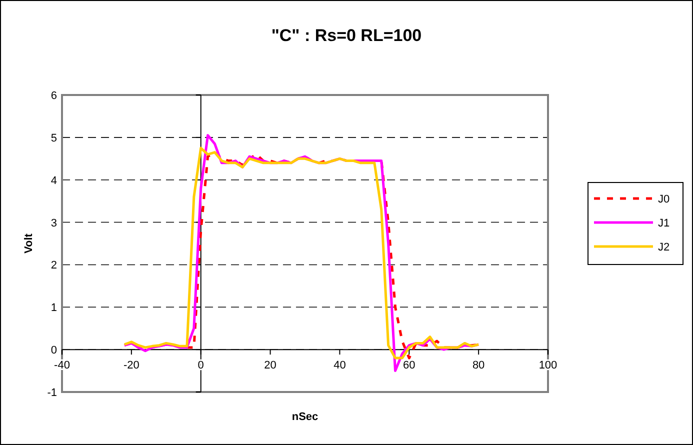 The width and height of the screenshot is (693, 445). Describe the element at coordinates (305, 417) in the screenshot. I see `x-axis-title: nSec` at that location.